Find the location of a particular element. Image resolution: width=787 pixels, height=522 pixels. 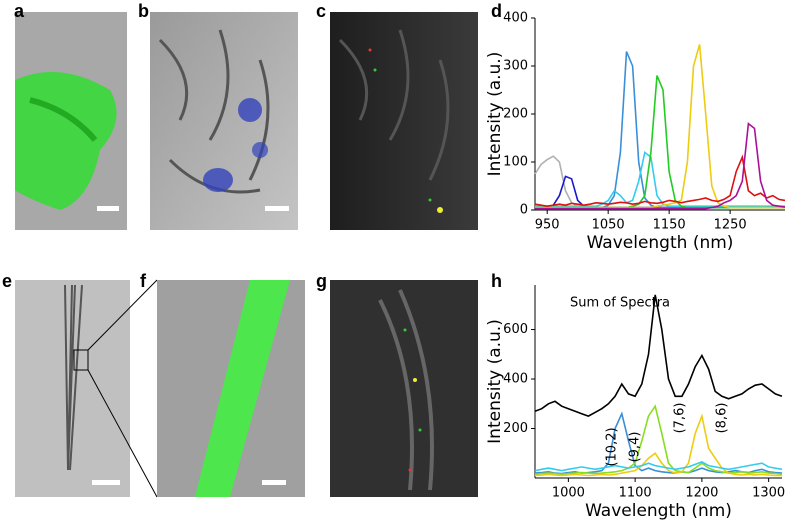

panel-label: a is located at coordinates (19, 11).